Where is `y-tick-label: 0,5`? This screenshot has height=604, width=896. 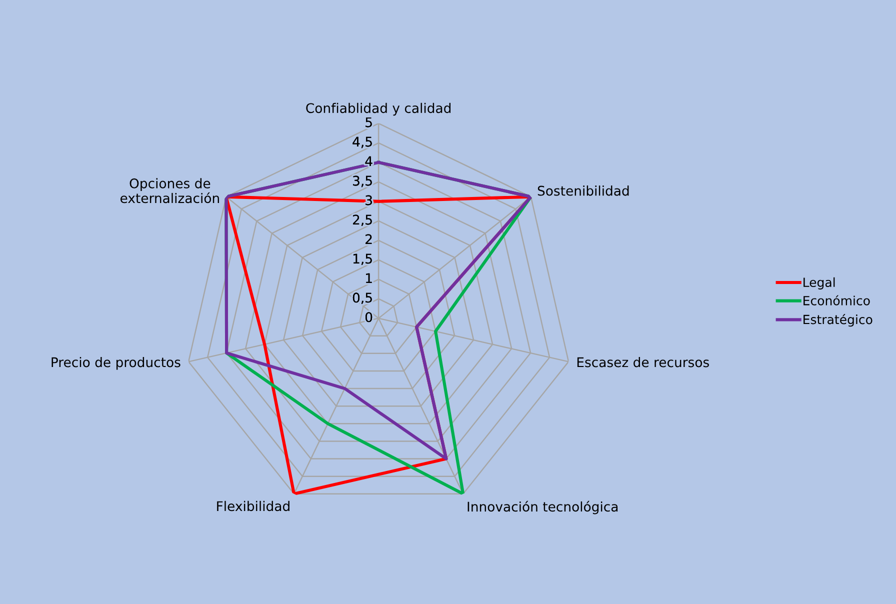
y-tick-label: 0,5 is located at coordinates (362, 298).